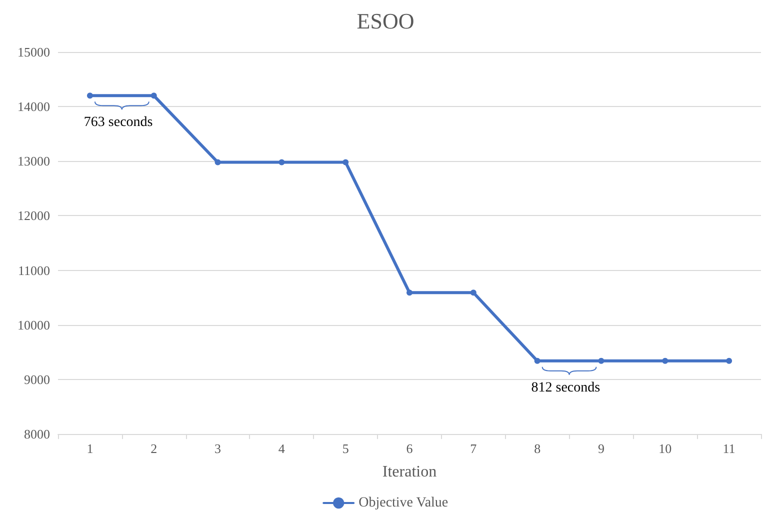  Describe the element at coordinates (90, 448) in the screenshot. I see `x-tick-label: 1` at that location.